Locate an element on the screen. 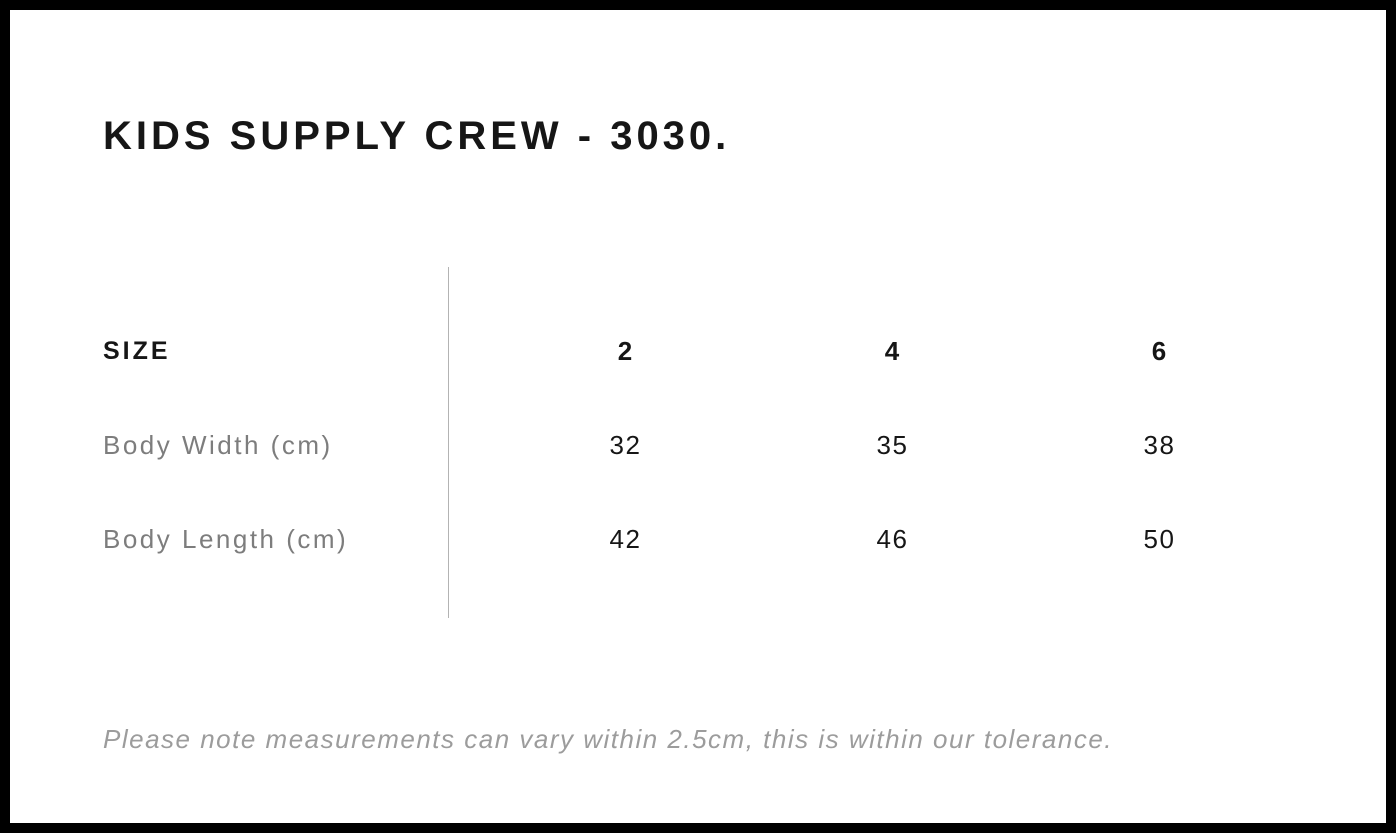 Image resolution: width=1396 pixels, height=833 pixels. body-length-size-4: 46 is located at coordinates (892, 538).